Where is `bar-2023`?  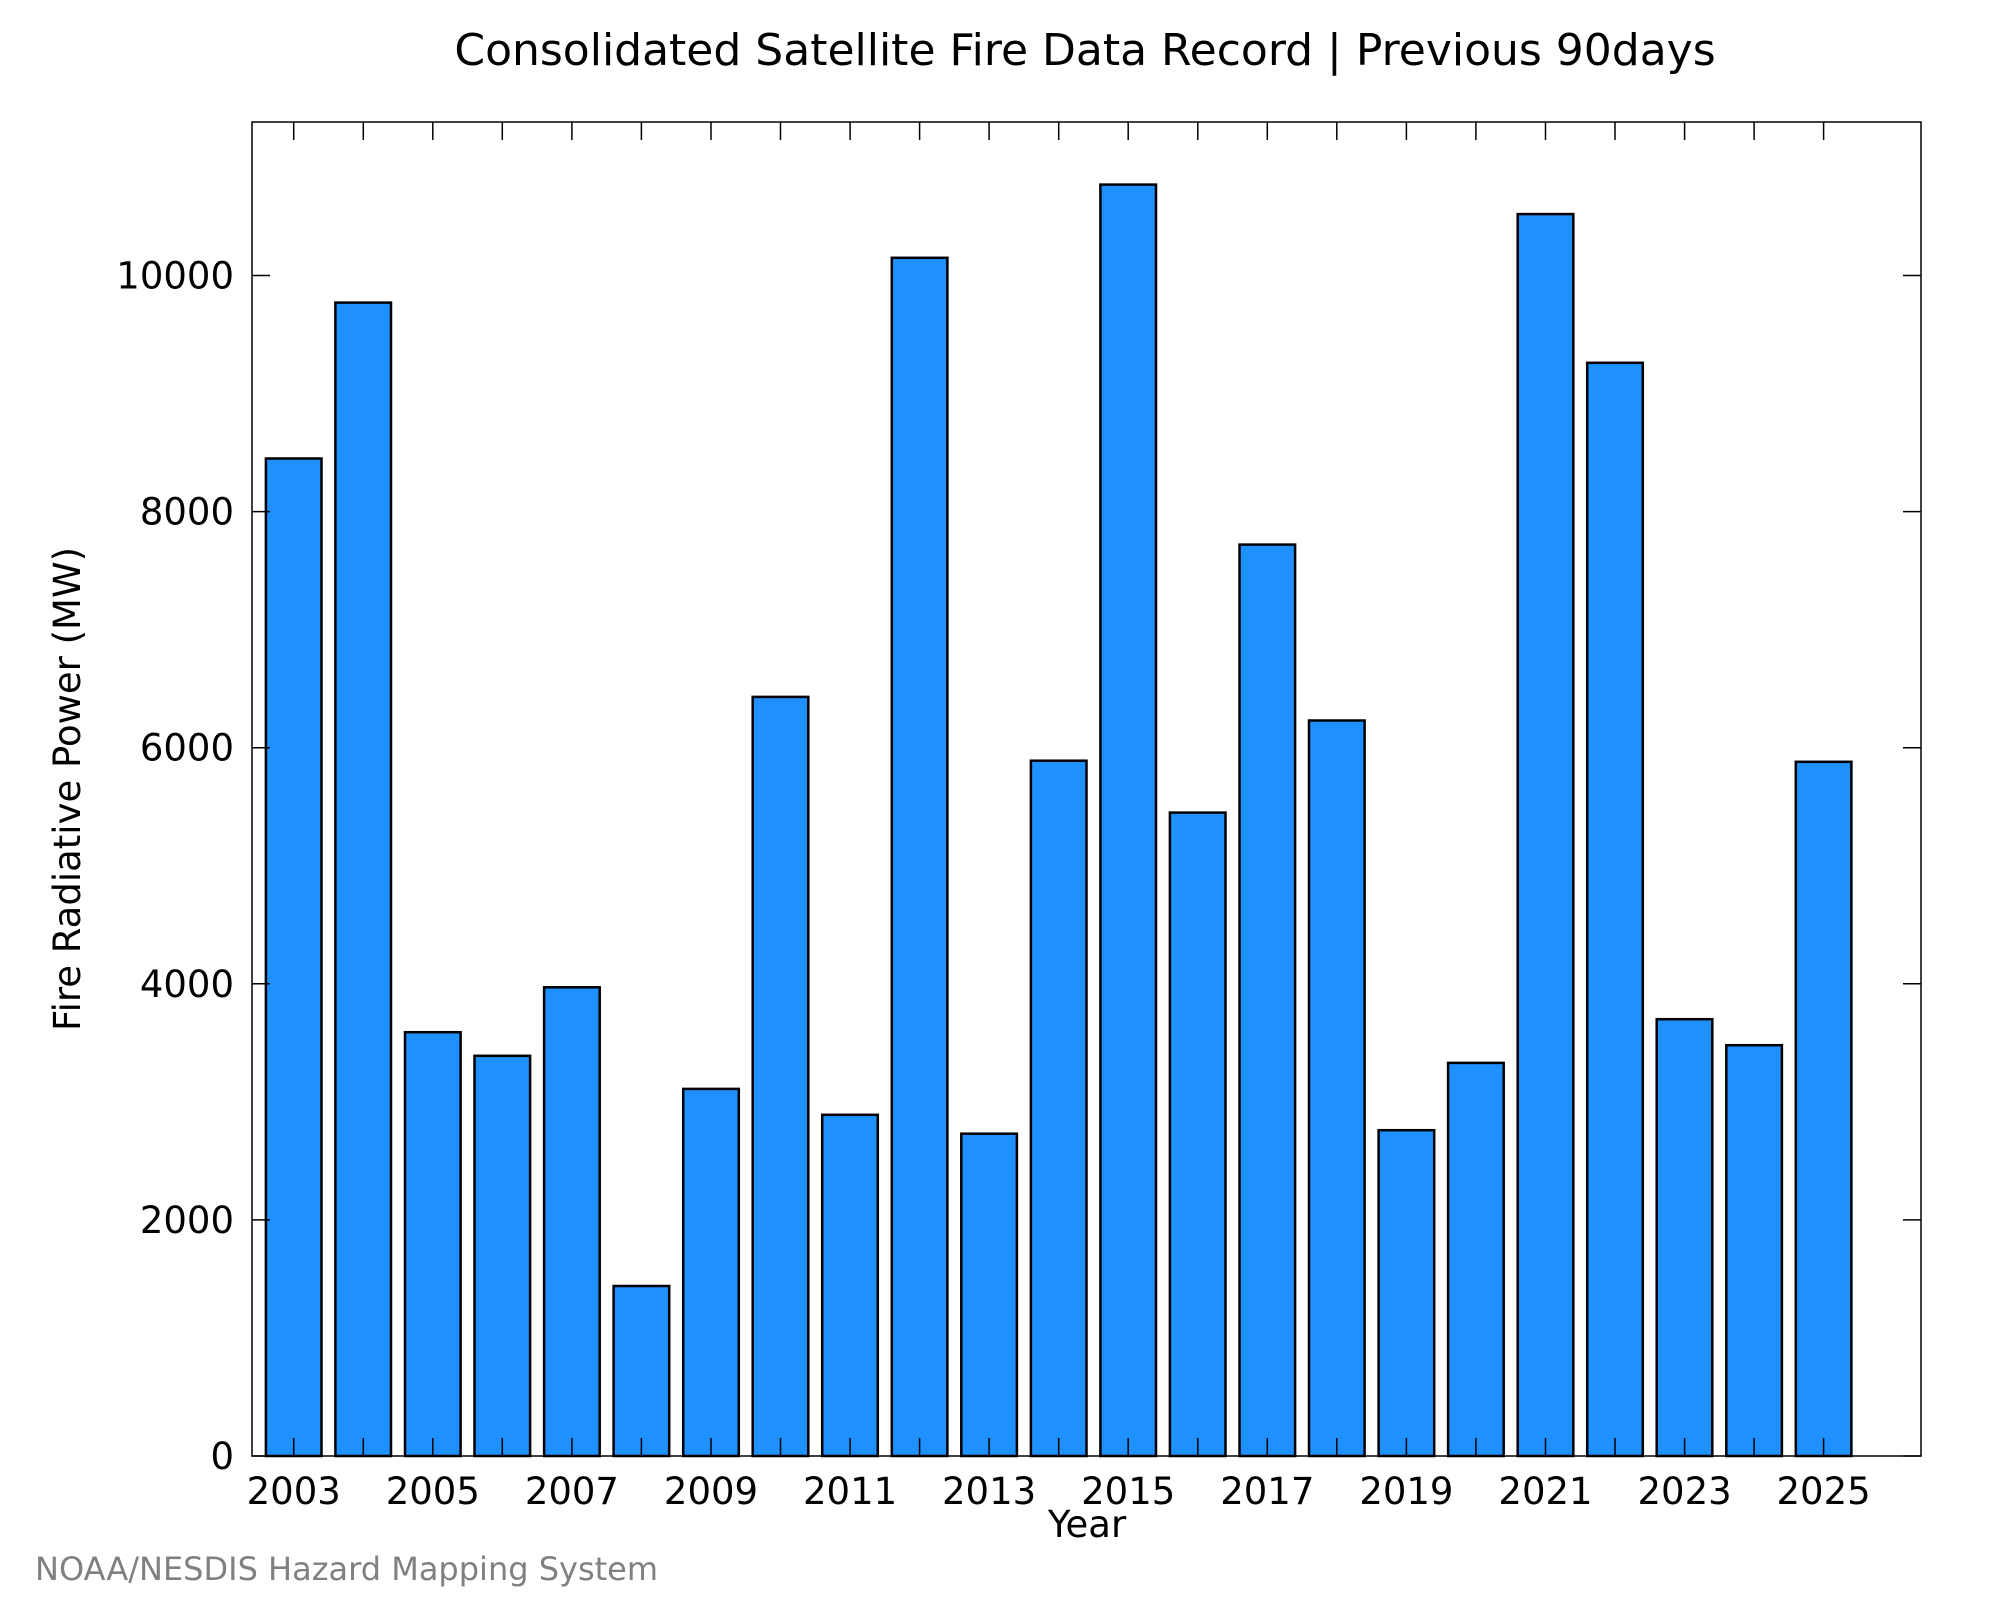
bar-2023 is located at coordinates (1684, 1237).